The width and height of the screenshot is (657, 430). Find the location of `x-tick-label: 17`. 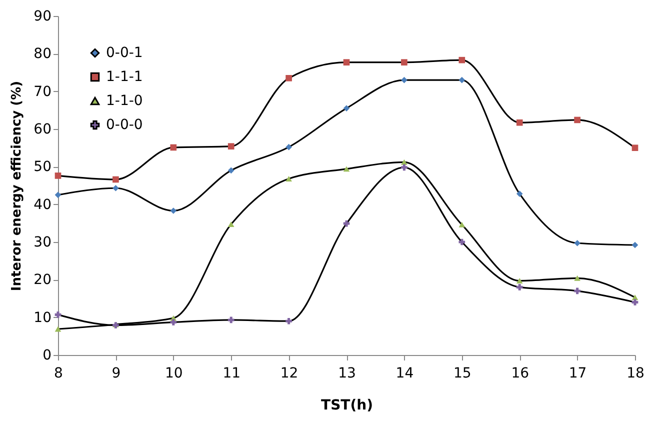

x-tick-label: 17 is located at coordinates (577, 374).